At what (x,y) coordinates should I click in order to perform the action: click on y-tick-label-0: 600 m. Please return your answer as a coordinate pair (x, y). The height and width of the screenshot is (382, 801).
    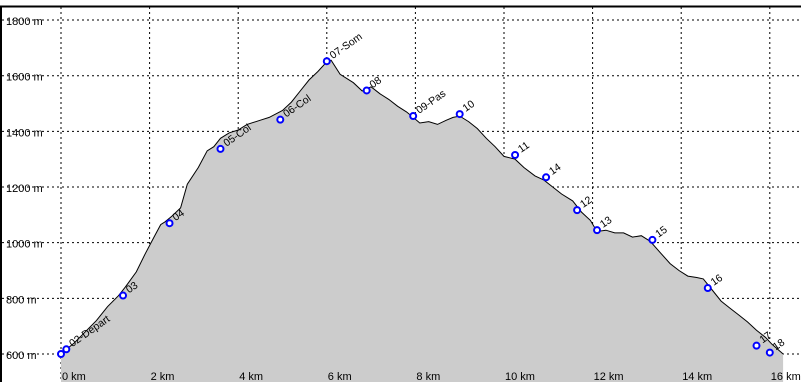
    Looking at the image, I should click on (21, 356).